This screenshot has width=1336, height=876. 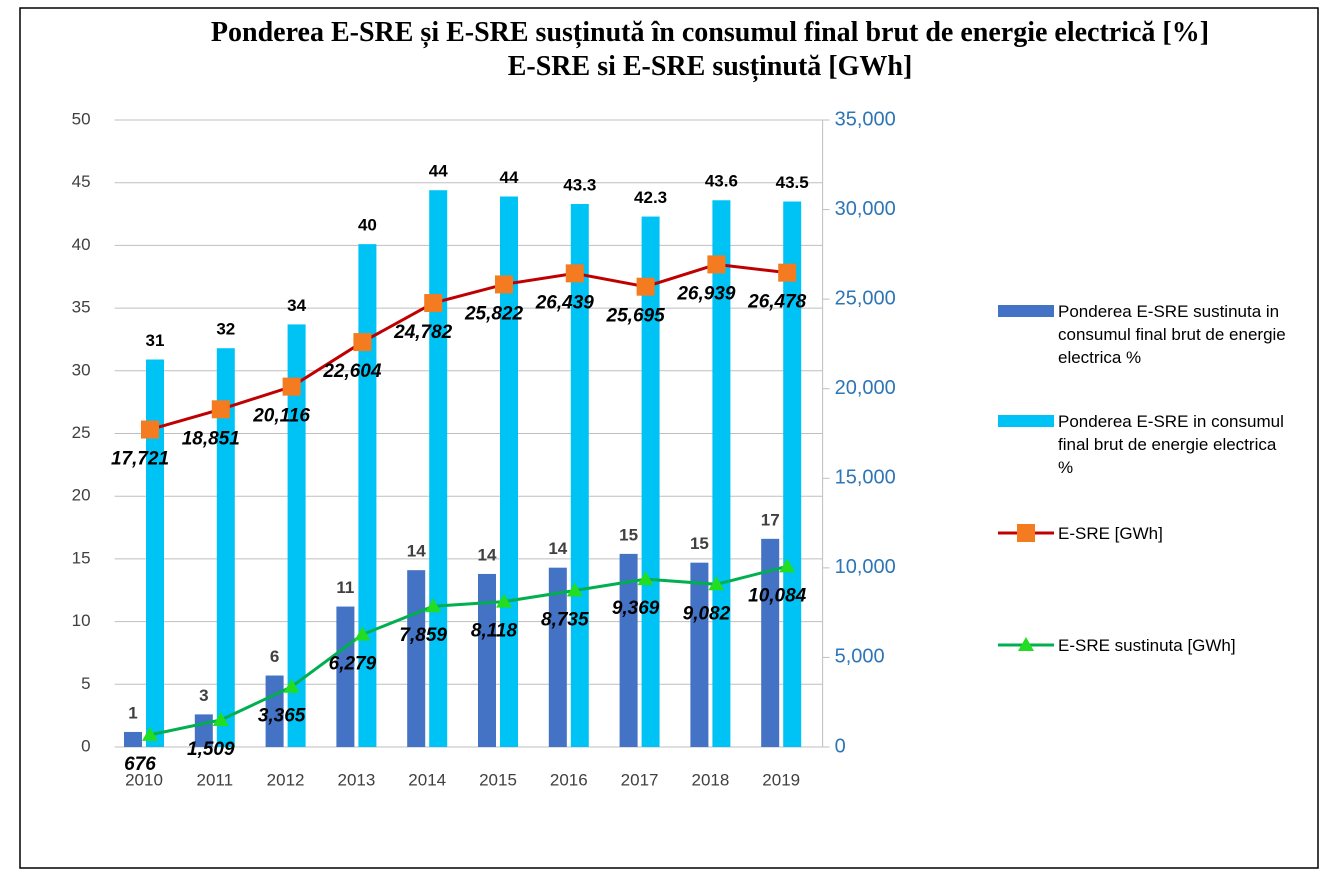 I want to click on legend-label: E-SRE [GWh], so click(x=1110, y=533).